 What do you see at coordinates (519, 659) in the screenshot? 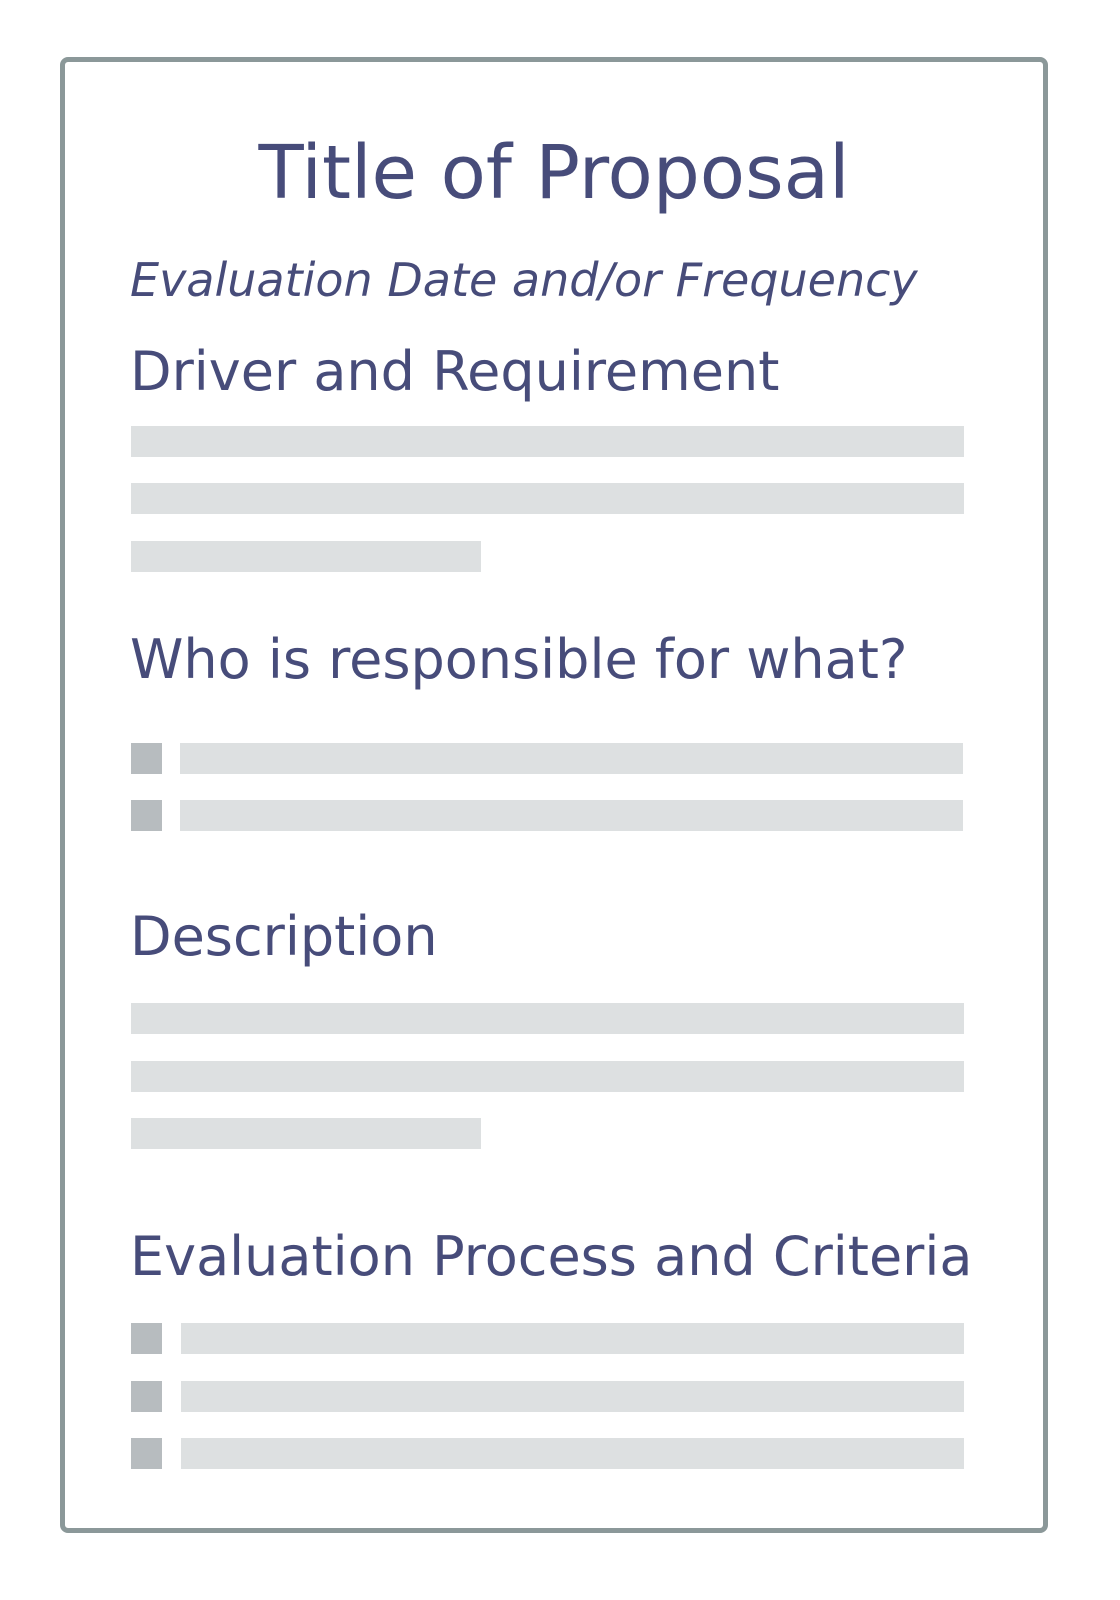
I see `section-heading-responsibilities: Who is responsible for what?` at bounding box center [519, 659].